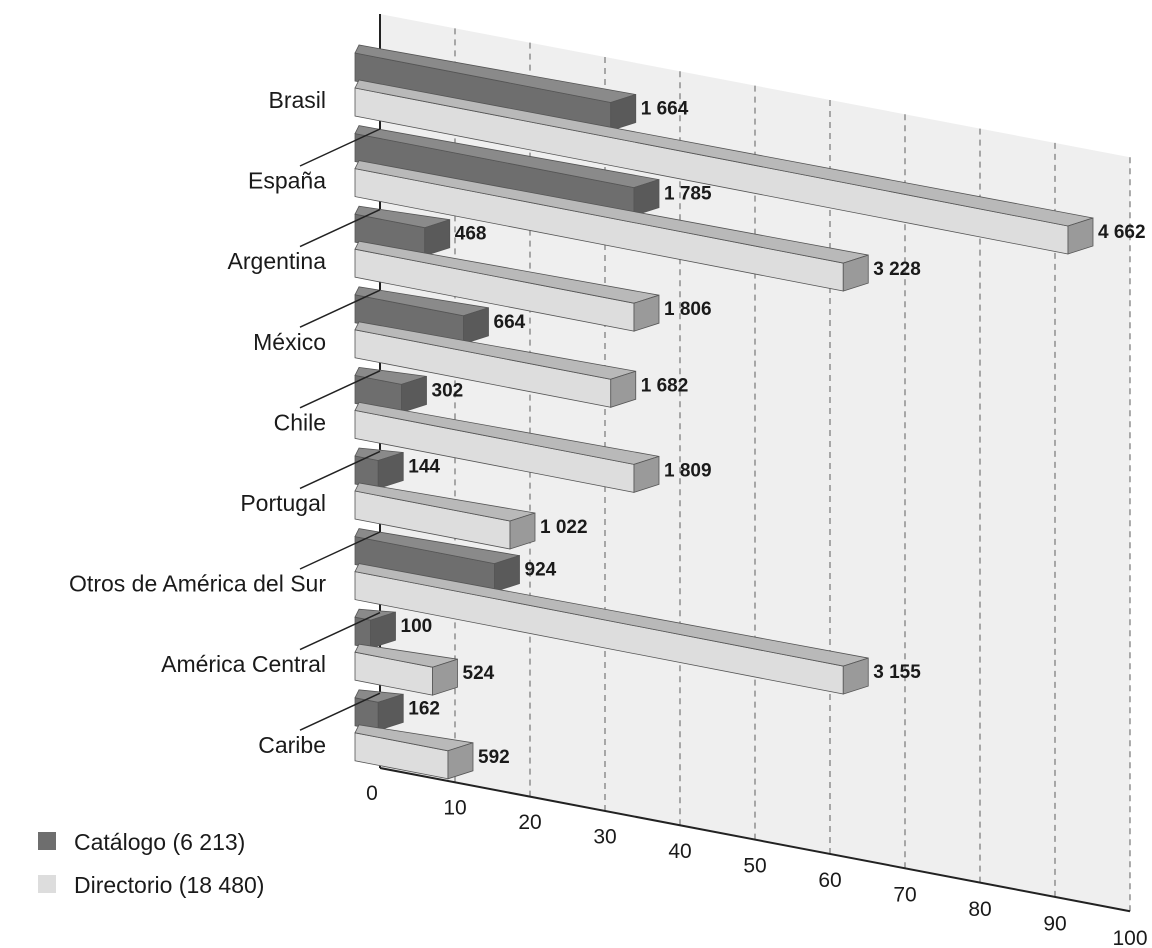  What do you see at coordinates (471, 234) in the screenshot?
I see `data-label: 468` at bounding box center [471, 234].